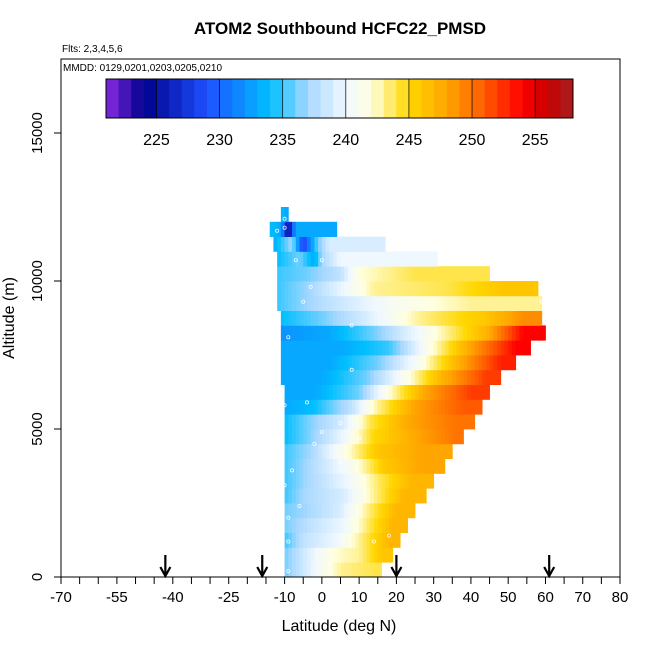 This screenshot has width=650, height=650. I want to click on sample-point, so click(388, 535).